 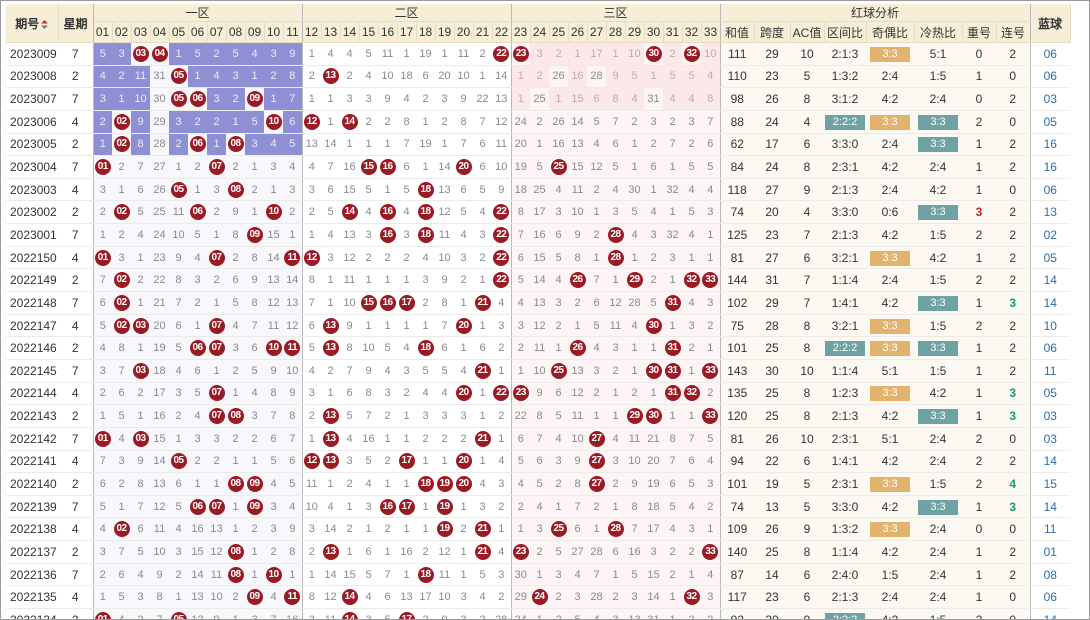 I want to click on span-value: 31, so click(x=772, y=280).